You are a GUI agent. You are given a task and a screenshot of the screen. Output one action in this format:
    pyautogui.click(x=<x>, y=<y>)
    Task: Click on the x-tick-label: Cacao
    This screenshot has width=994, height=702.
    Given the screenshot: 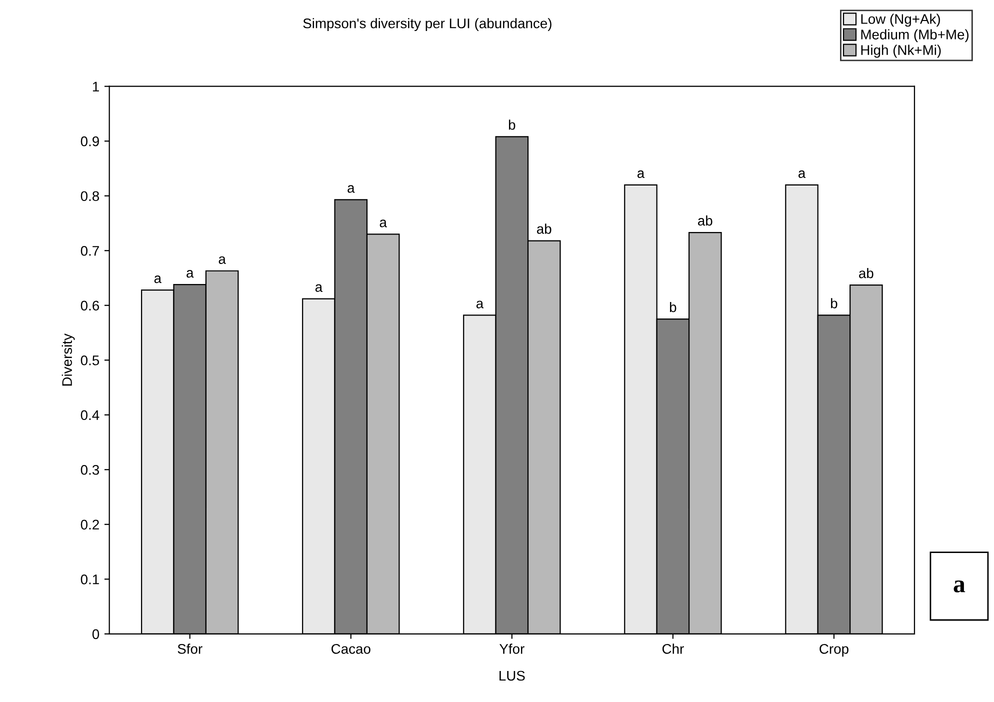 What is the action you would take?
    pyautogui.click(x=351, y=649)
    